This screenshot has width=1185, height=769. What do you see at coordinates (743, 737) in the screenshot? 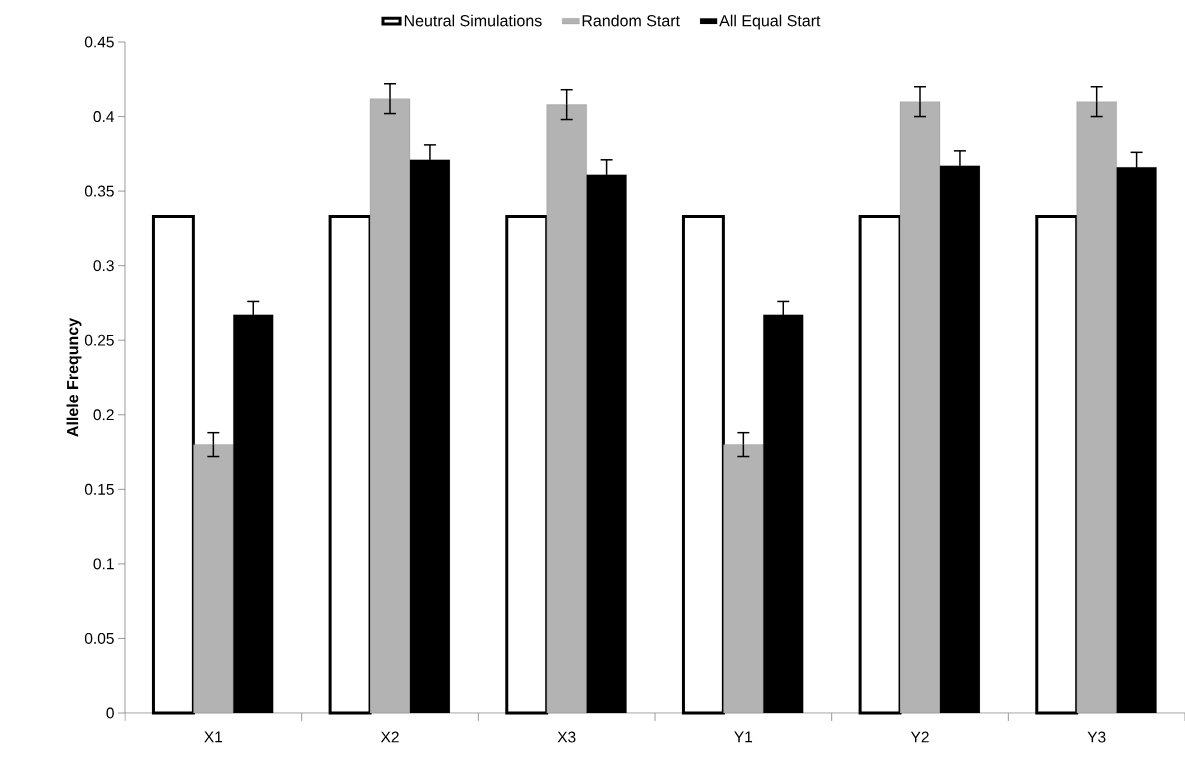
I see `x-tick-label: Y1` at bounding box center [743, 737].